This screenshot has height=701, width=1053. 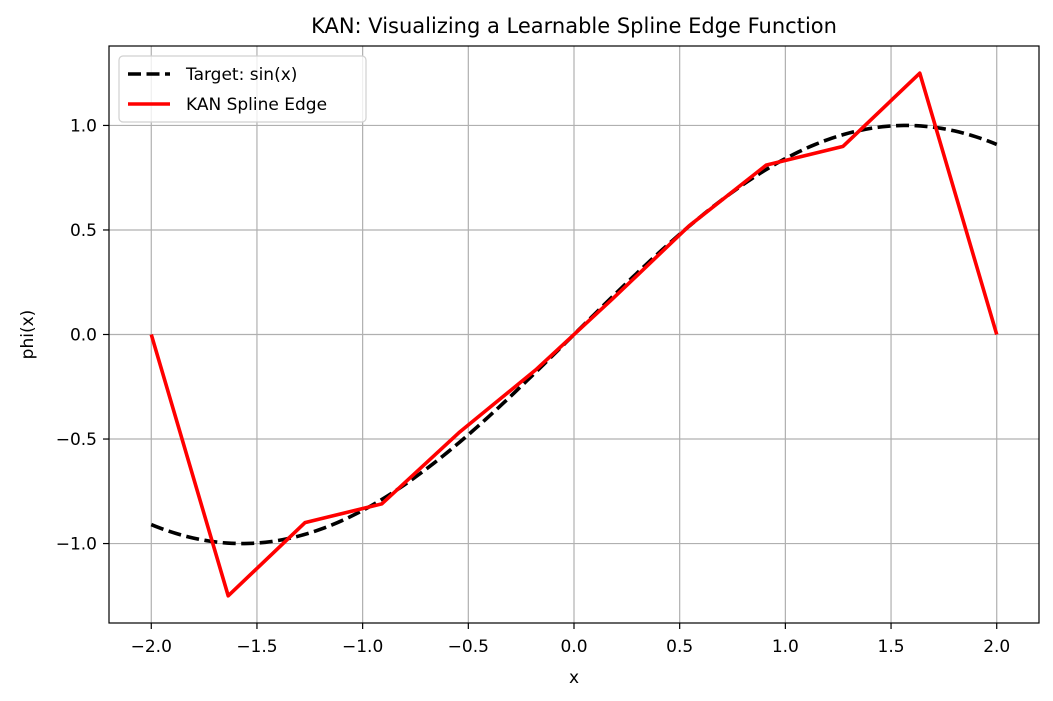 What do you see at coordinates (83, 126) in the screenshot?
I see `y-tick-label: 1.0` at bounding box center [83, 126].